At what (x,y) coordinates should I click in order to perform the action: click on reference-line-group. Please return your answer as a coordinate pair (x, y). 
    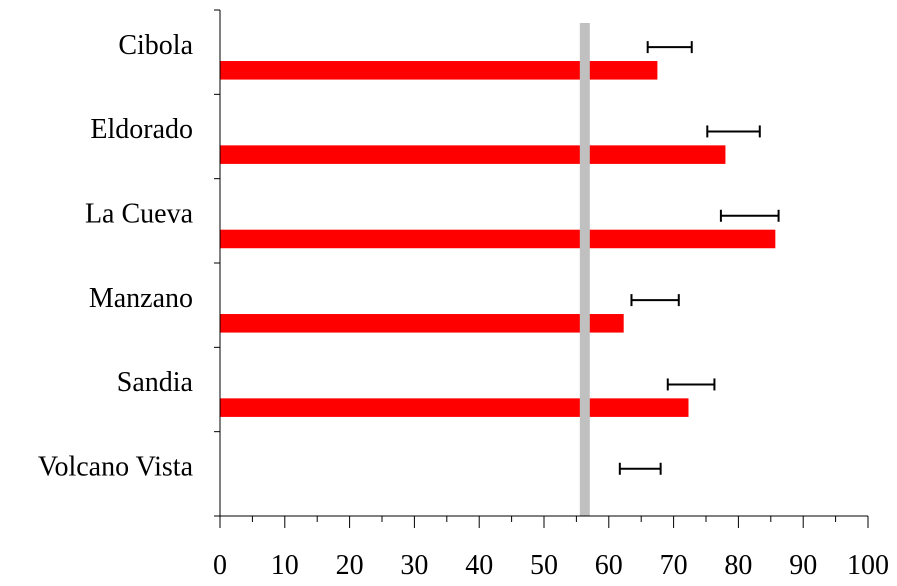
    Looking at the image, I should click on (584, 269).